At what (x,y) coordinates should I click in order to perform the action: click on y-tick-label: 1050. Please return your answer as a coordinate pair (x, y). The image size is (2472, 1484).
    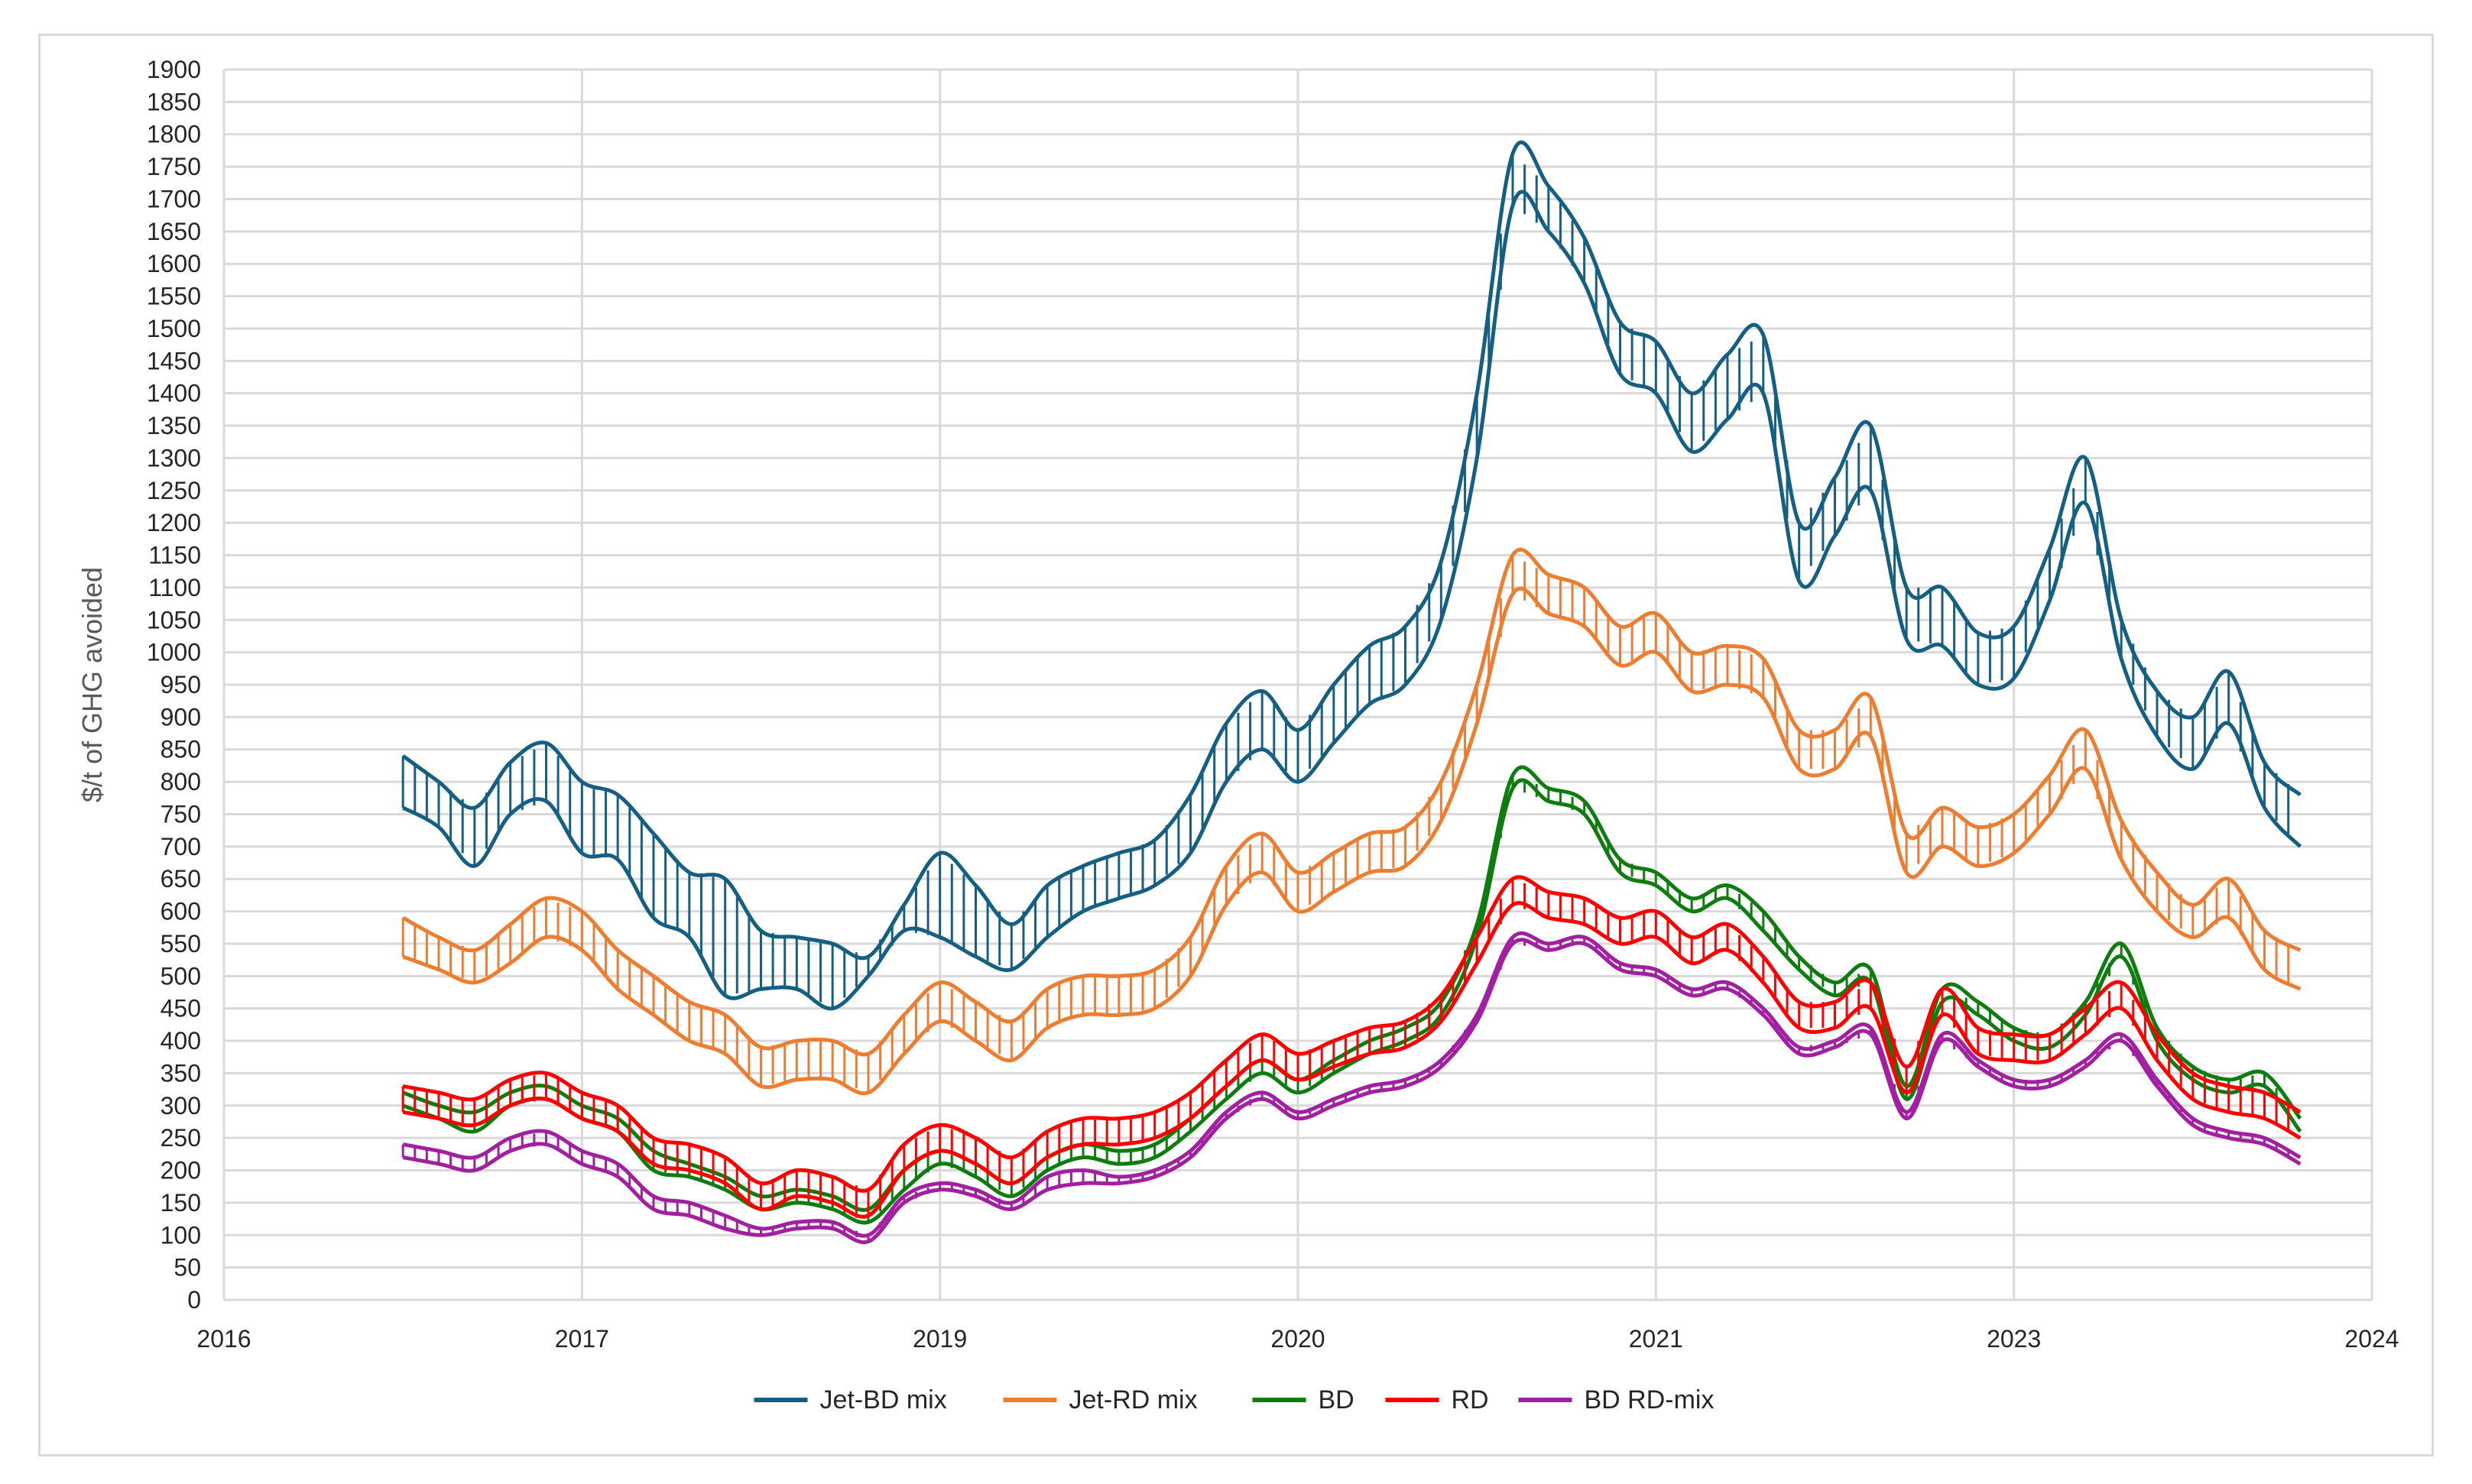
    Looking at the image, I should click on (174, 620).